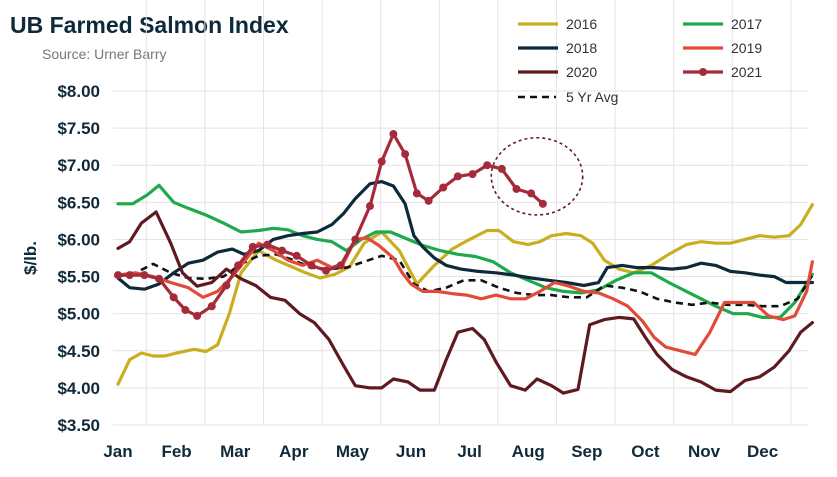  What do you see at coordinates (586, 451) in the screenshot?
I see `x-tick-label: Sep` at bounding box center [586, 451].